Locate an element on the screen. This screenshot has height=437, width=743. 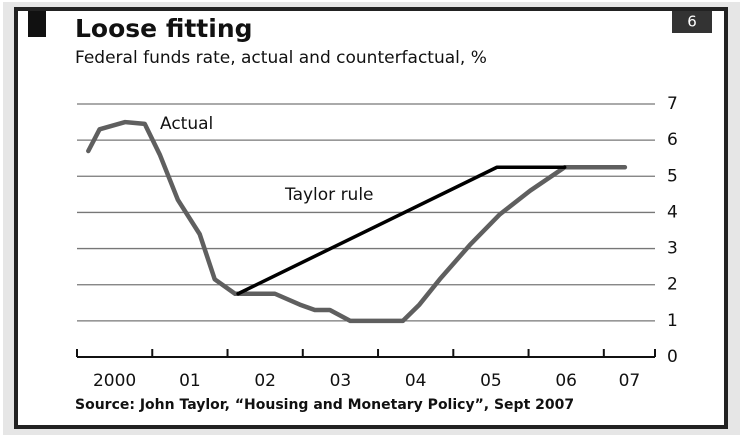
x-tick-label: 06 is located at coordinates (566, 381).